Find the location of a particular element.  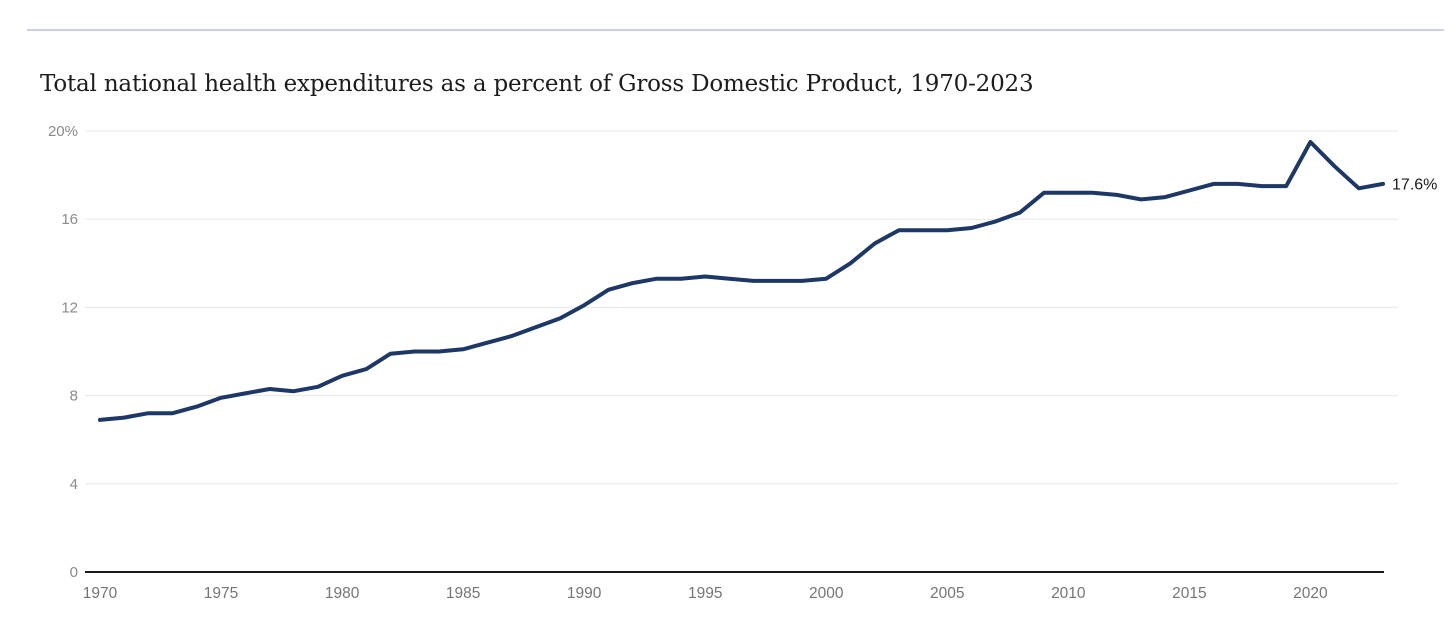

x-tick-label: 2000 is located at coordinates (826, 593).